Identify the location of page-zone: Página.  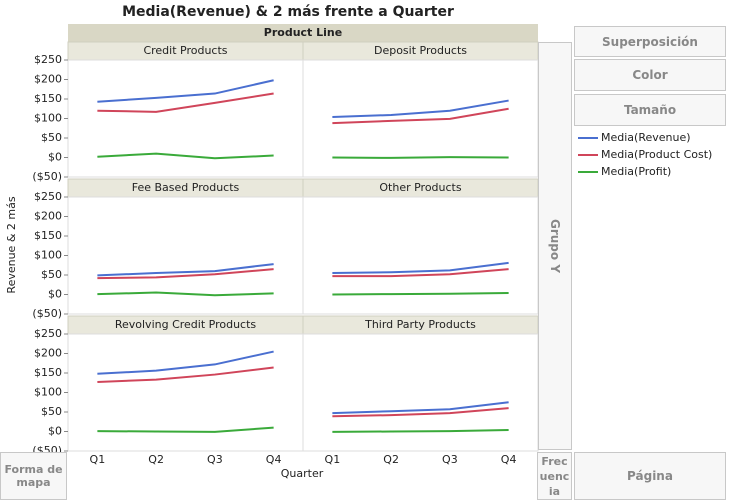
(650, 476).